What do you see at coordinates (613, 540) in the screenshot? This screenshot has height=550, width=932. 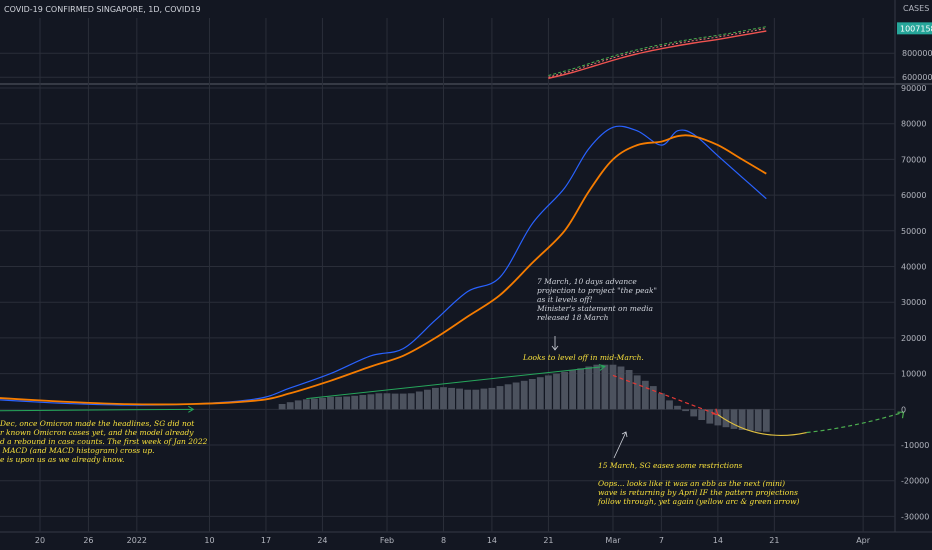 I see `time-tick-label: Mar` at bounding box center [613, 540].